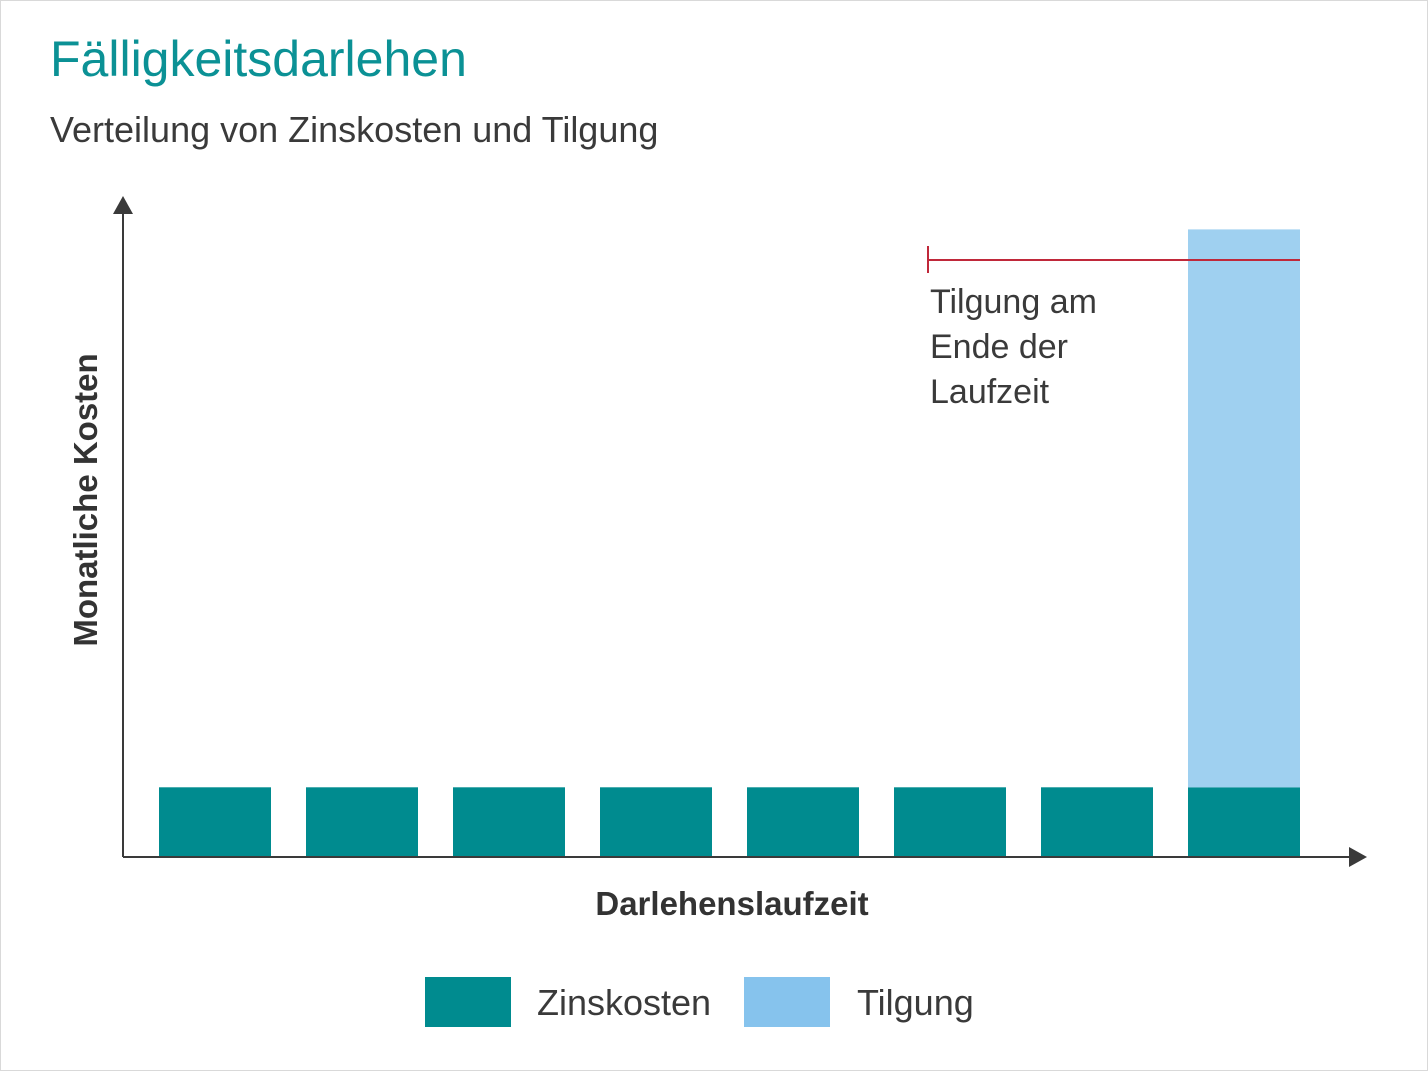 The height and width of the screenshot is (1071, 1428). What do you see at coordinates (468, 1002) in the screenshot?
I see `legend-swatch-zinskosten` at bounding box center [468, 1002].